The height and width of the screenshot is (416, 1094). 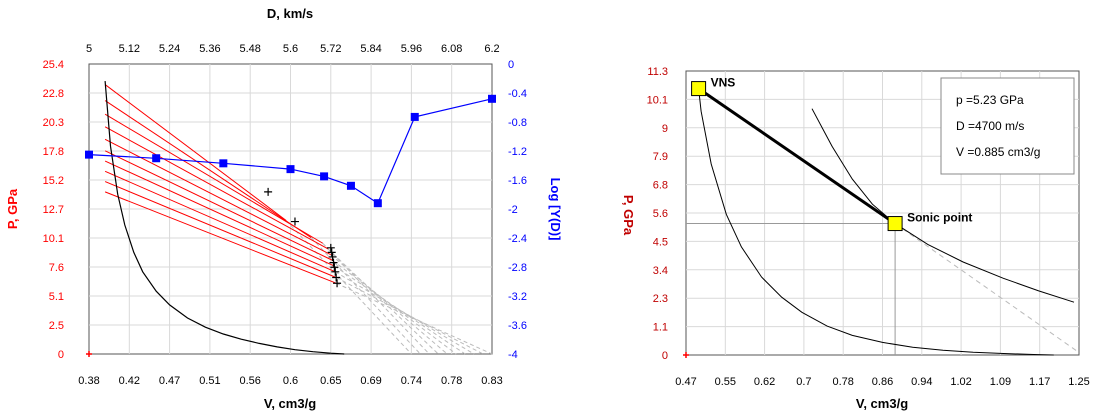 What do you see at coordinates (660, 186) in the screenshot?
I see `right-y-tick-label: 6.8` at bounding box center [660, 186].